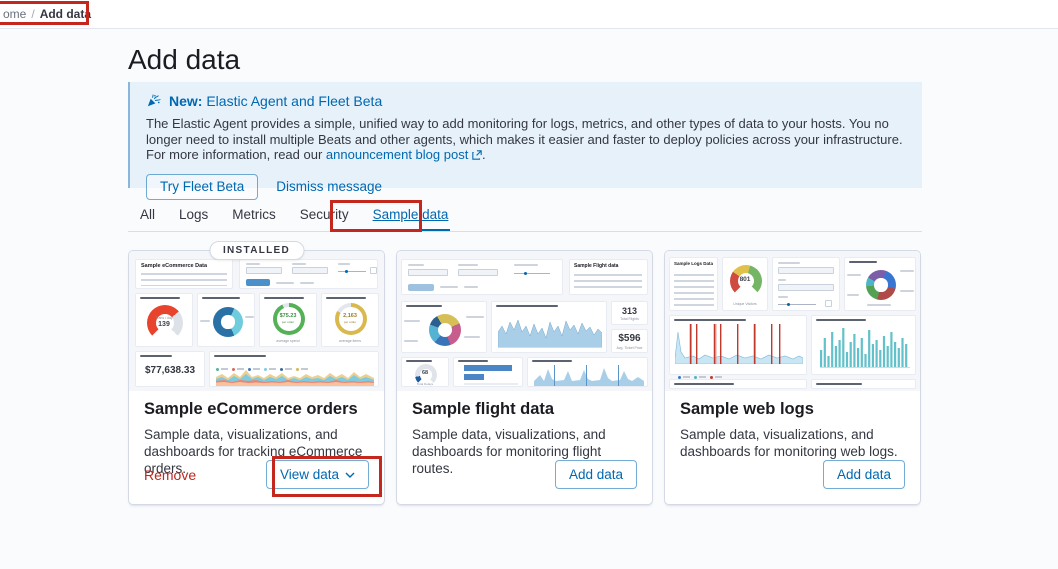 The image size is (1058, 569). I want to click on tab-all: All, so click(148, 214).